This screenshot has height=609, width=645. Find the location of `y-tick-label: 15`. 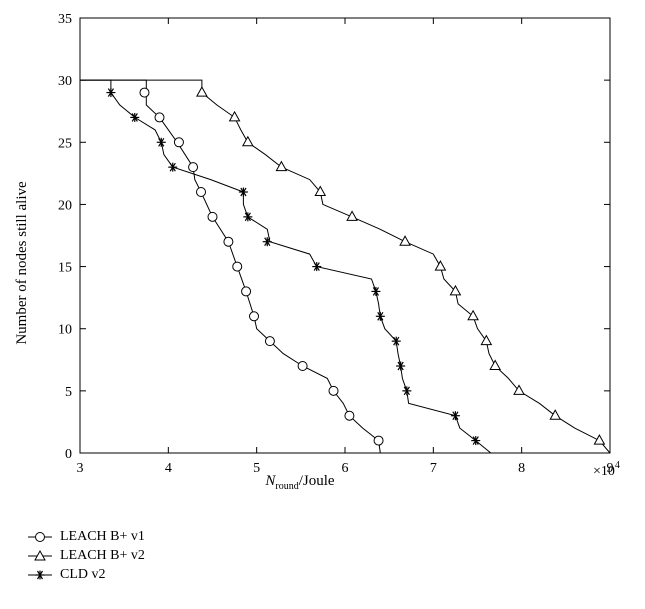

y-tick-label: 15 is located at coordinates (65, 268).